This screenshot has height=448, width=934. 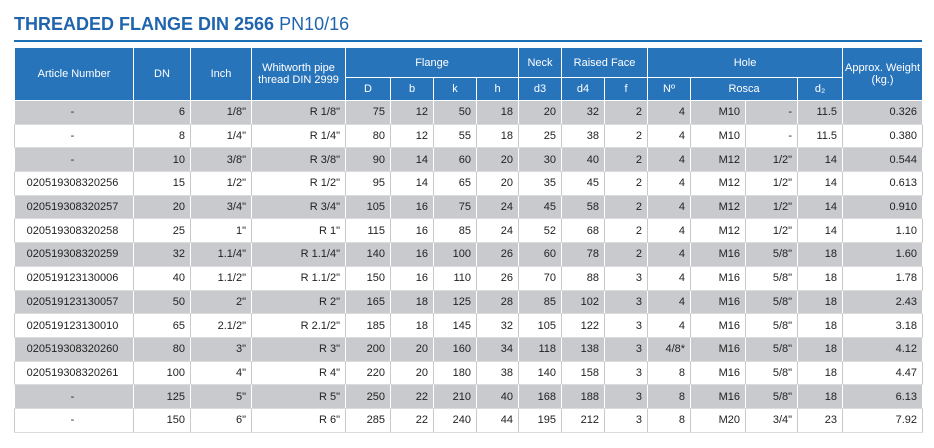 What do you see at coordinates (455, 373) in the screenshot?
I see `table-cell: 180` at bounding box center [455, 373].